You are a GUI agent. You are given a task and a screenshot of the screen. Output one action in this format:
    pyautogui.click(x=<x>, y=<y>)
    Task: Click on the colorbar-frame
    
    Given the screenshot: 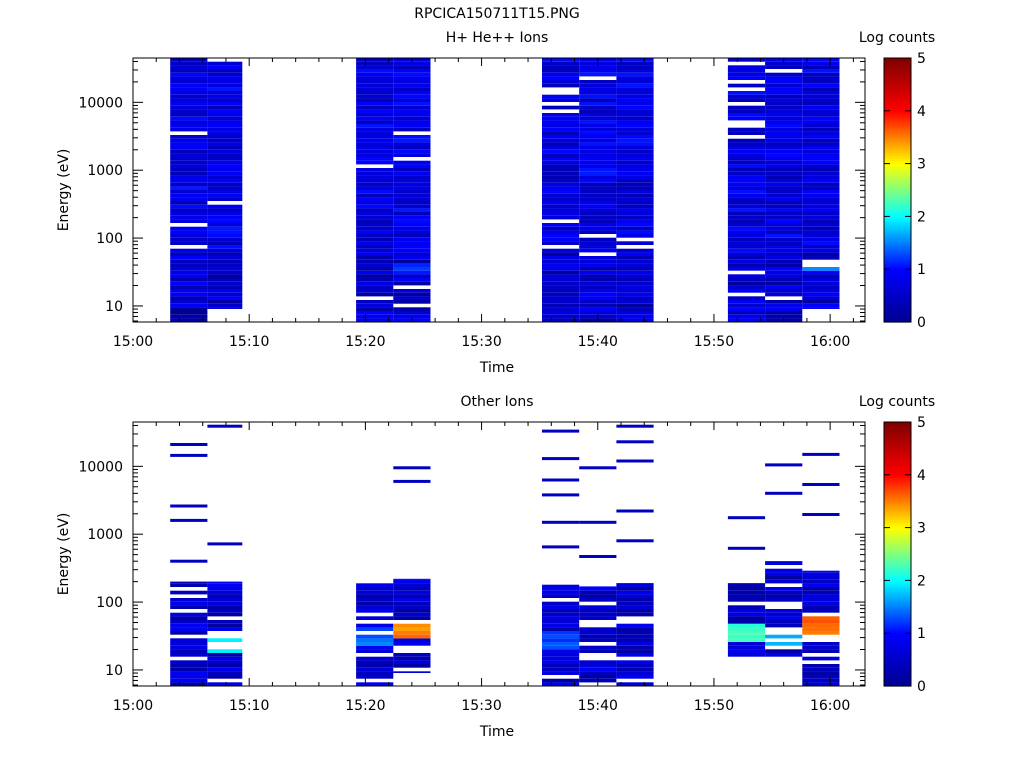 What is the action you would take?
    pyautogui.click(x=897, y=190)
    